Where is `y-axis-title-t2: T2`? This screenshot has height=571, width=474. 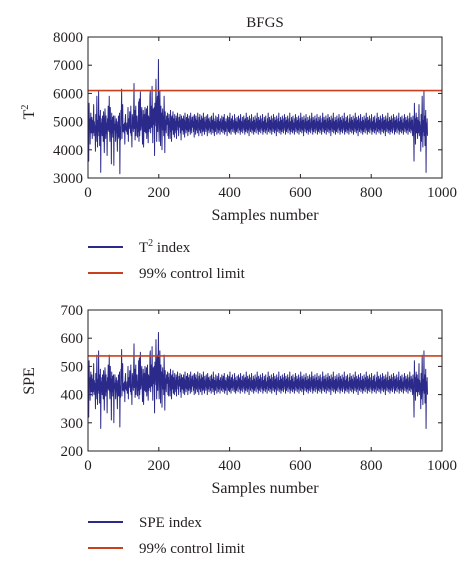
y-axis-title-t2: T2 is located at coordinates (29, 112).